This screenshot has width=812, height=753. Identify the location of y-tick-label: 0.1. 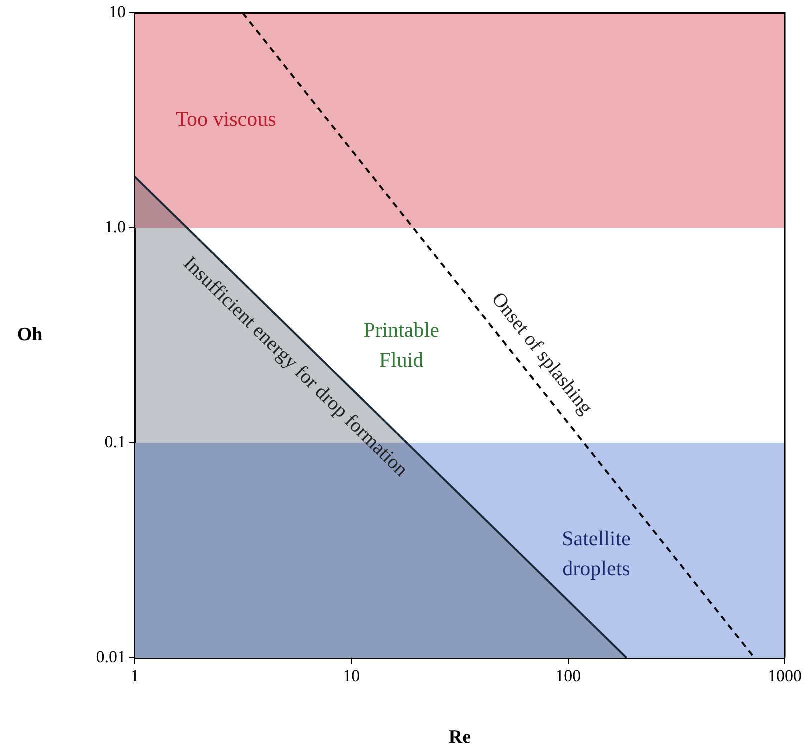
(115, 442).